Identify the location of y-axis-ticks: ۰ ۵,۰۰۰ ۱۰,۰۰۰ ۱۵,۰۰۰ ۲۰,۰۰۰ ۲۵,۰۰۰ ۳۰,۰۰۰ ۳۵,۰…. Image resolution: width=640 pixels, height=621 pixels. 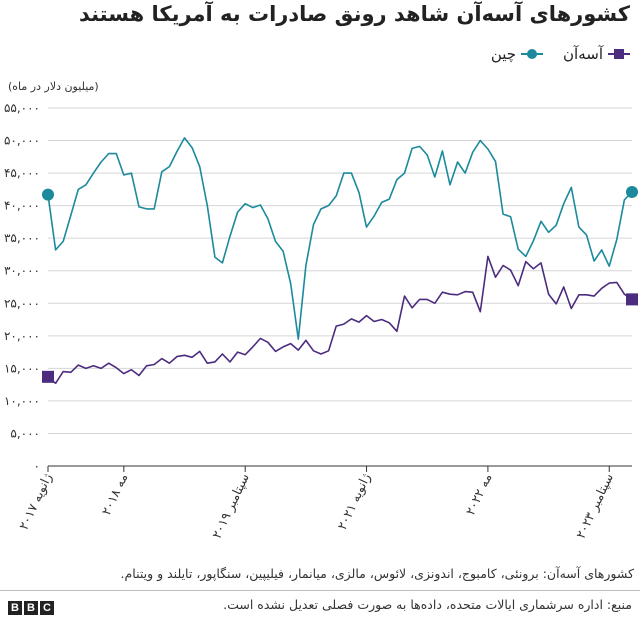
(22, 287).